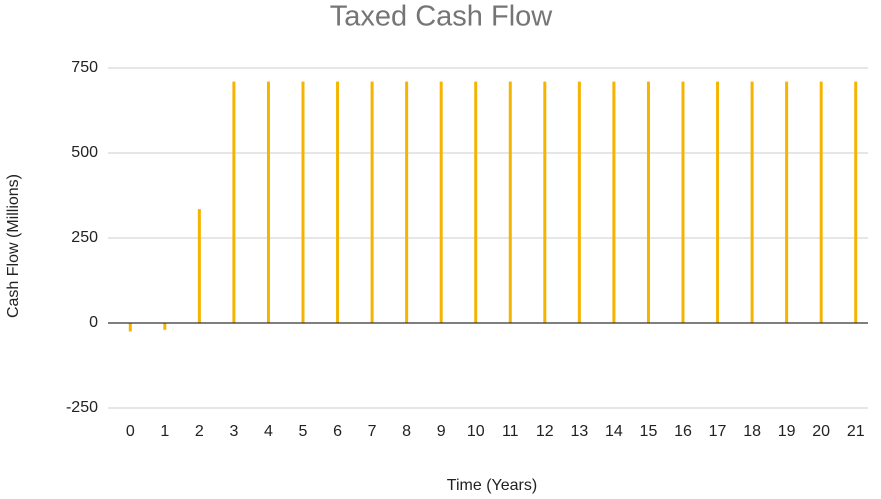  What do you see at coordinates (337, 431) in the screenshot?
I see `x-tick-label: 6` at bounding box center [337, 431].